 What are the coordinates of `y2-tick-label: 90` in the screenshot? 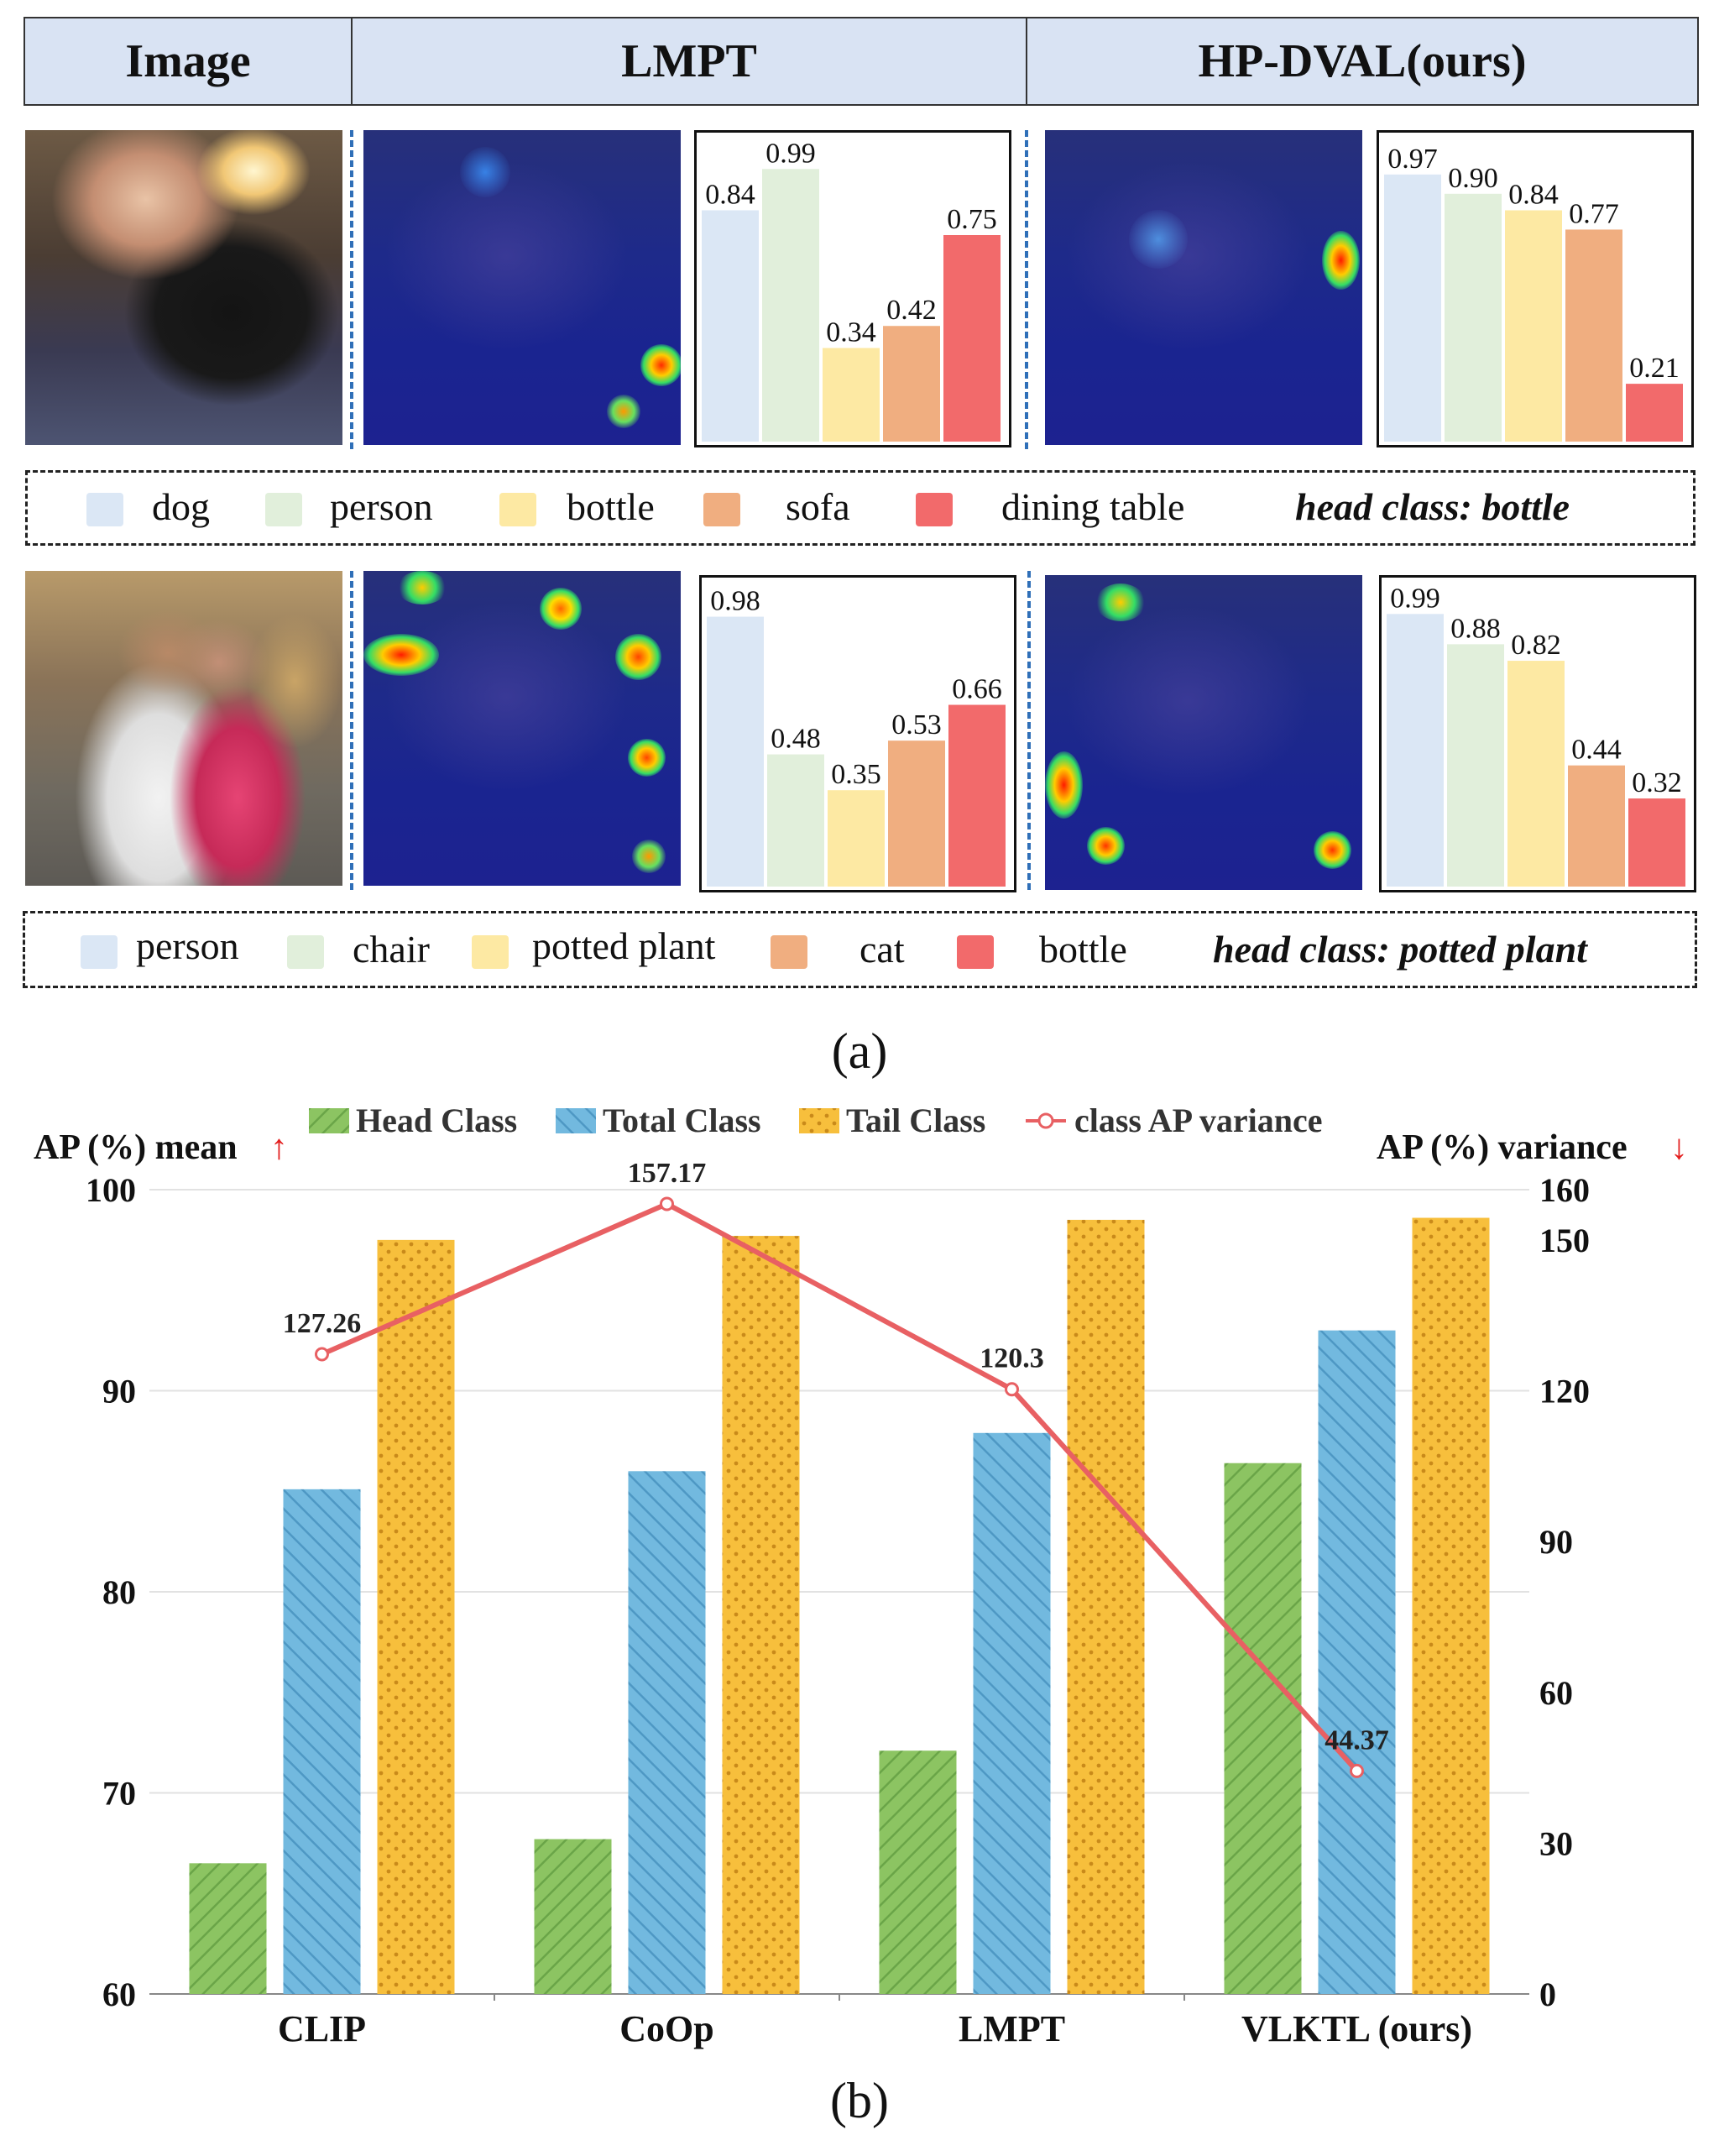 It's located at (1556, 1542).